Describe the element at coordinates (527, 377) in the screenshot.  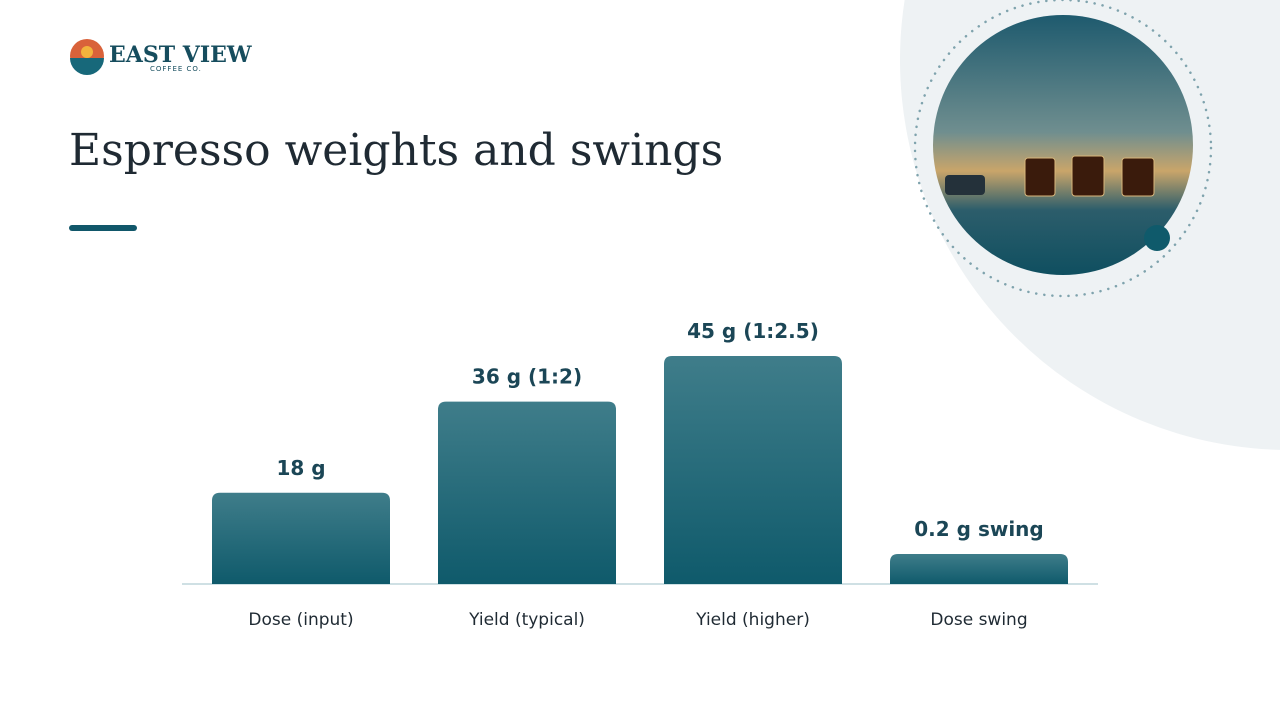
I see `value-label: 36 g (1:2)` at that location.